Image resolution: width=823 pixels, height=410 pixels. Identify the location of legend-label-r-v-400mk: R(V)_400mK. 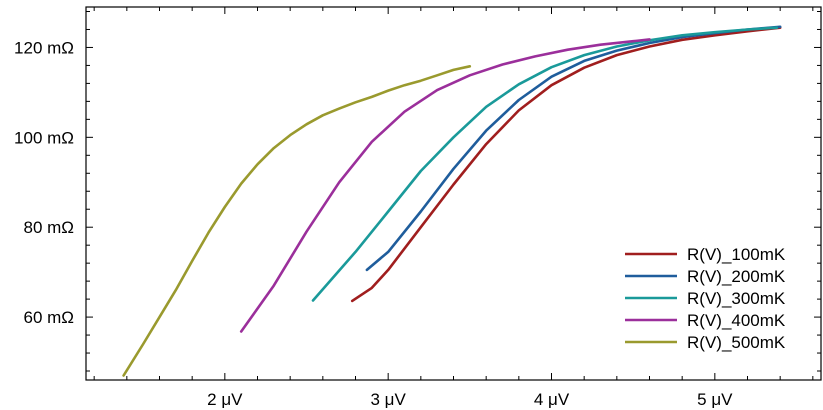
(736, 320).